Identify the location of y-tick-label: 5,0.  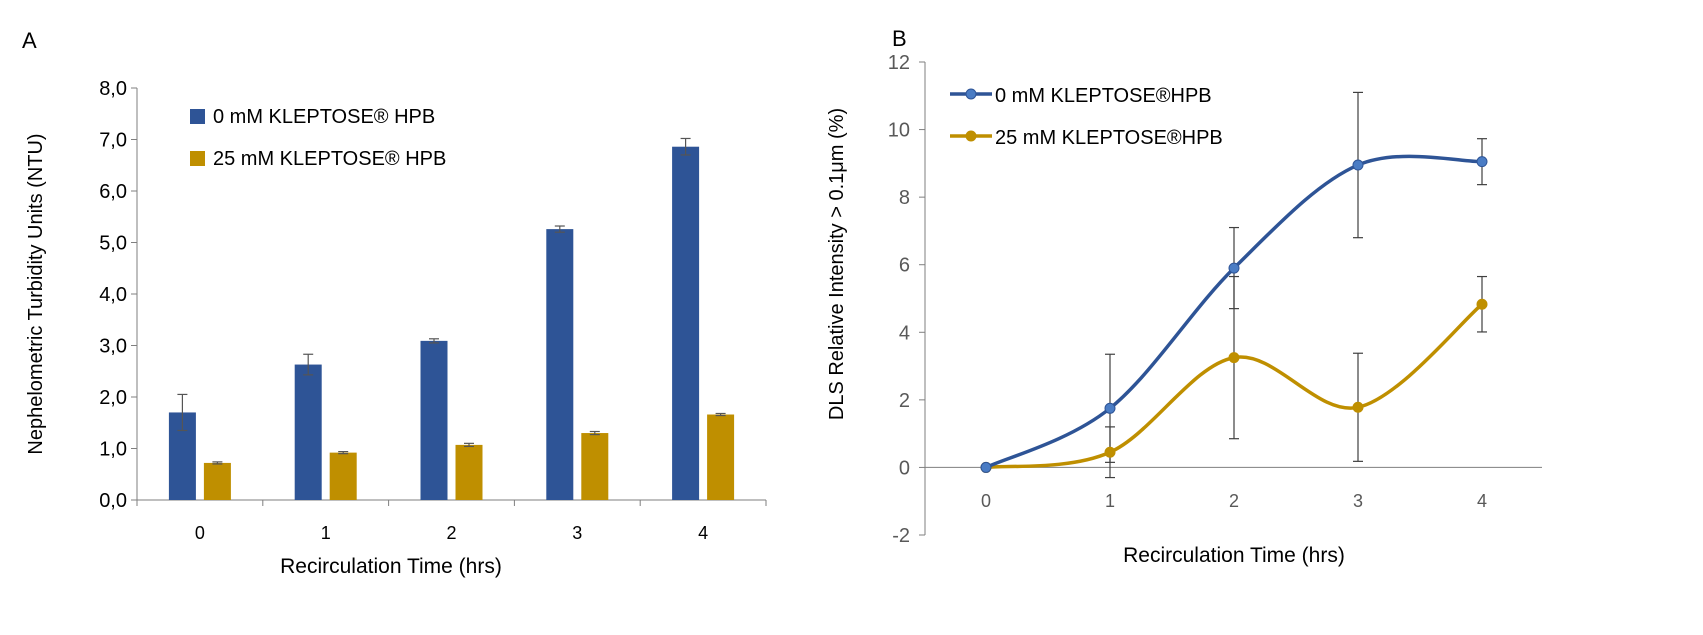
(113, 244).